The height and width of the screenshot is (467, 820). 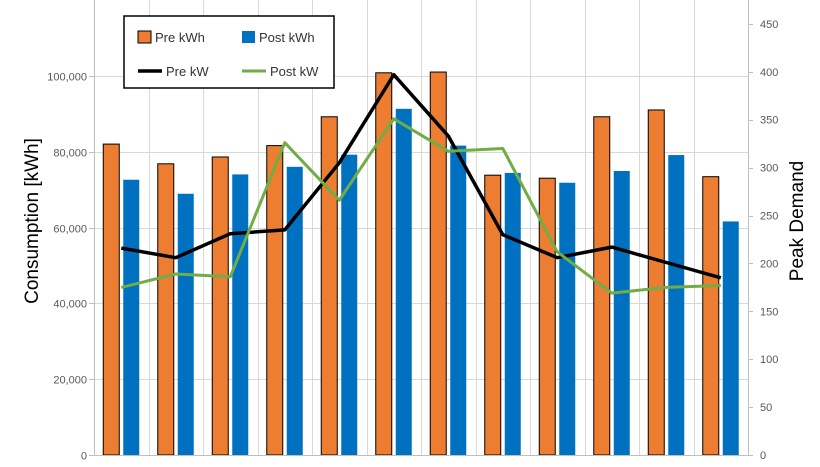 What do you see at coordinates (70, 381) in the screenshot?
I see `y-tick-label: 20,000` at bounding box center [70, 381].